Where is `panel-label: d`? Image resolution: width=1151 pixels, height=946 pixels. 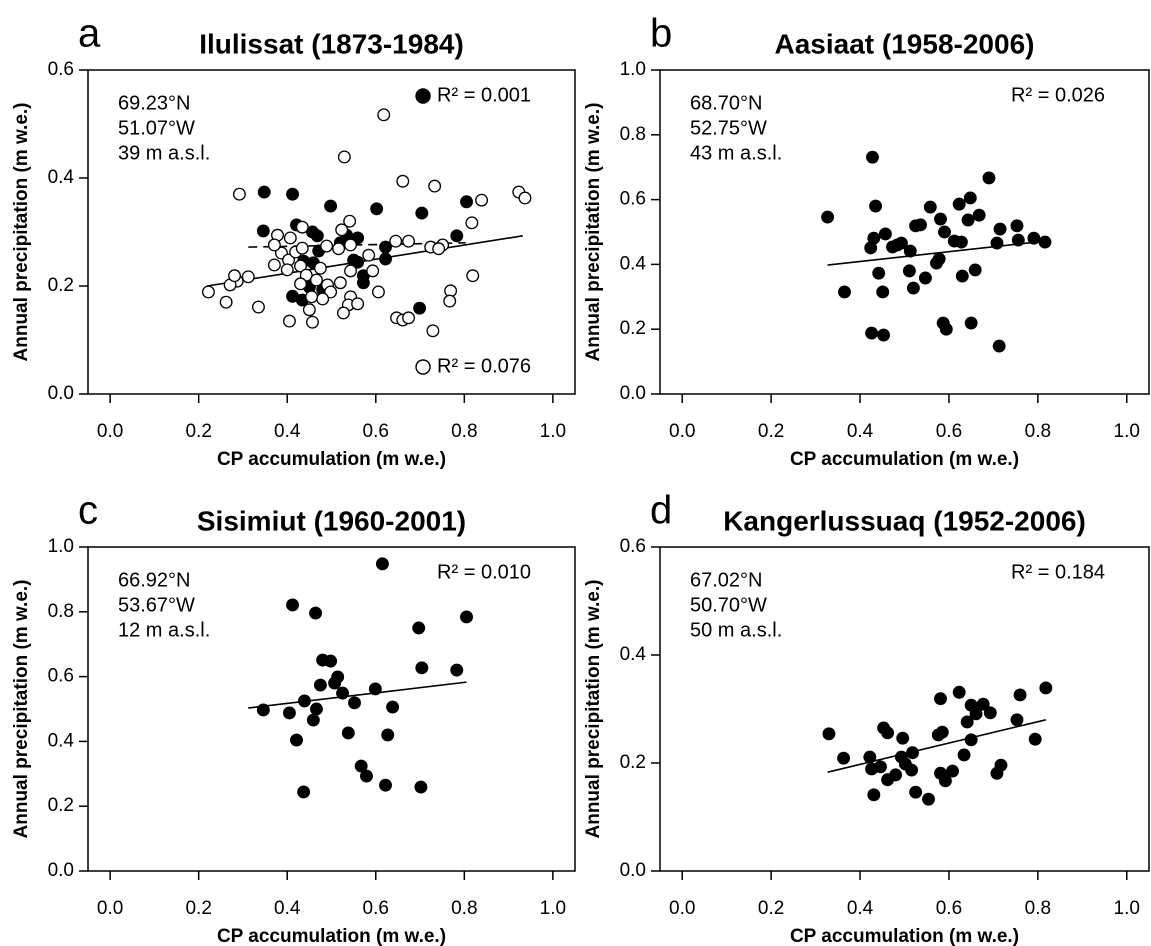 panel-label: d is located at coordinates (661, 511).